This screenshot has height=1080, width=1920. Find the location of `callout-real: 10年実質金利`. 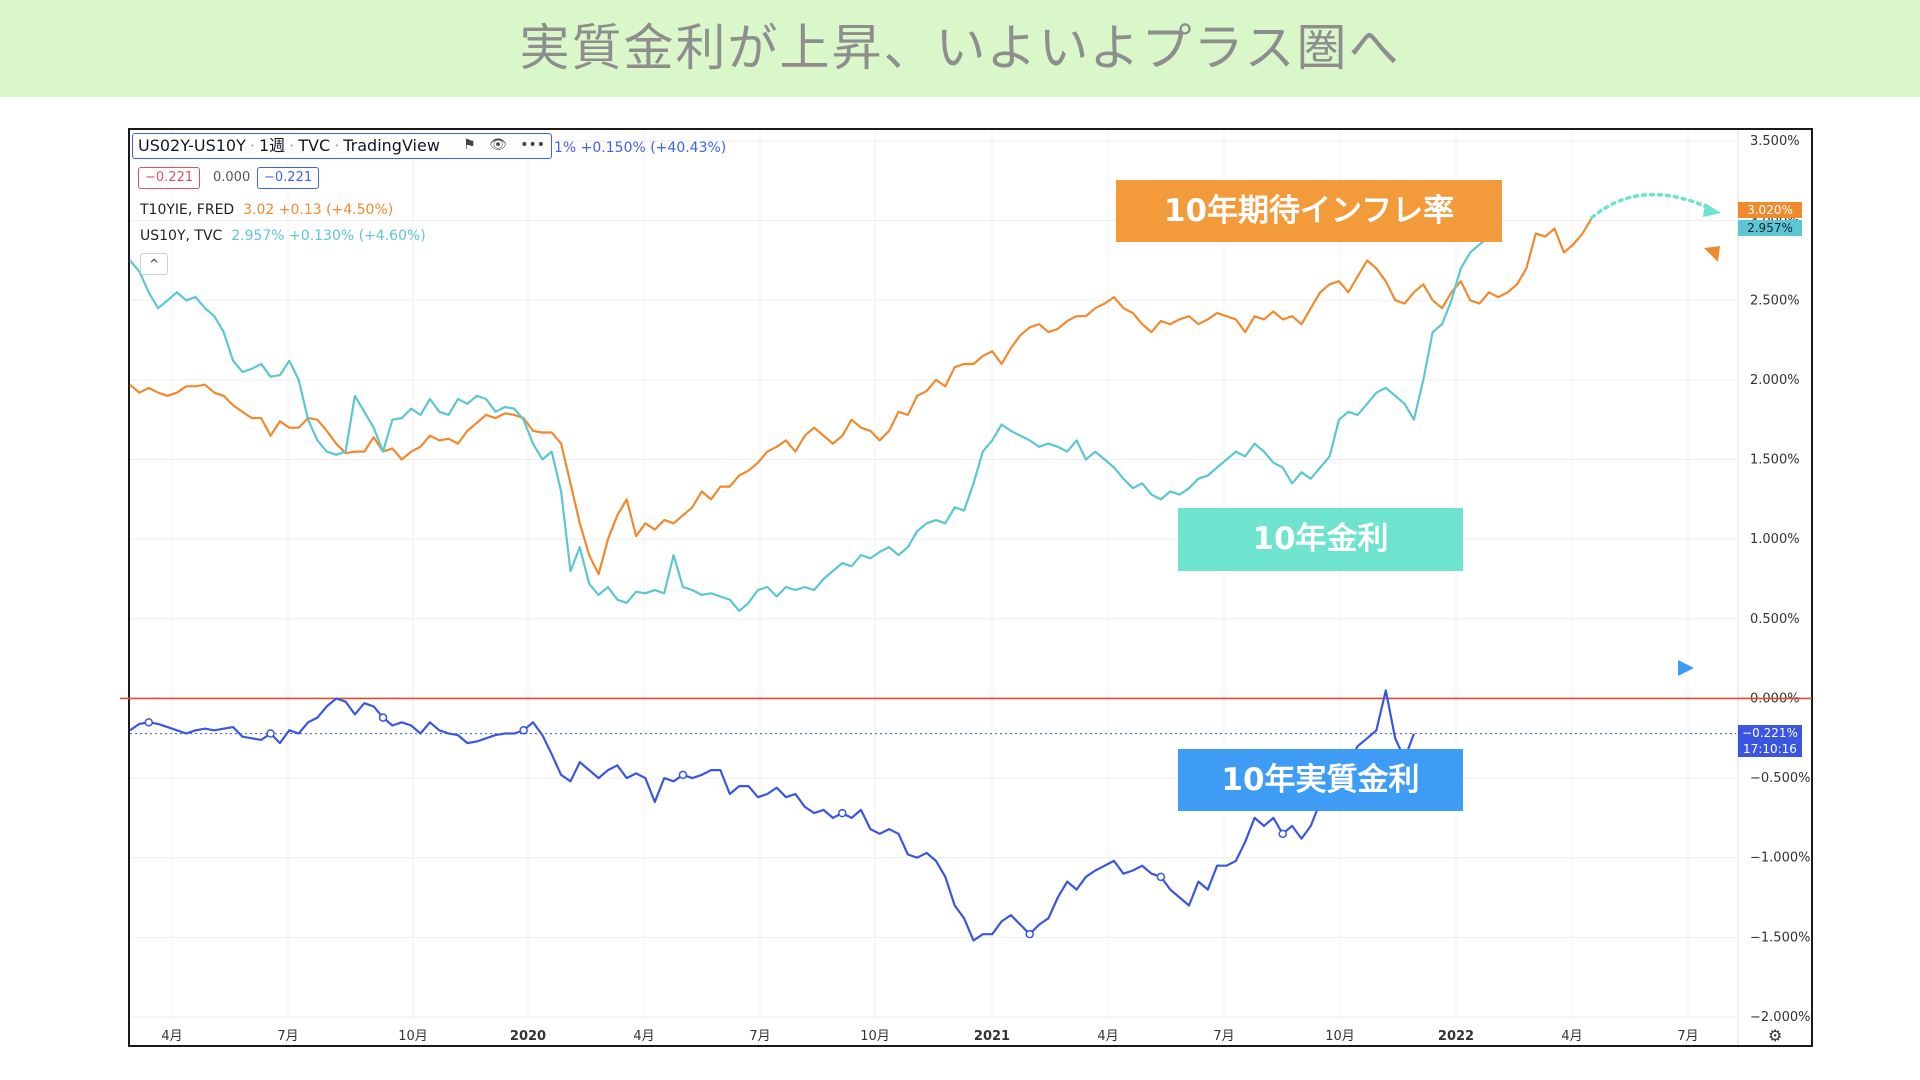

callout-real: 10年実質金利 is located at coordinates (1320, 780).